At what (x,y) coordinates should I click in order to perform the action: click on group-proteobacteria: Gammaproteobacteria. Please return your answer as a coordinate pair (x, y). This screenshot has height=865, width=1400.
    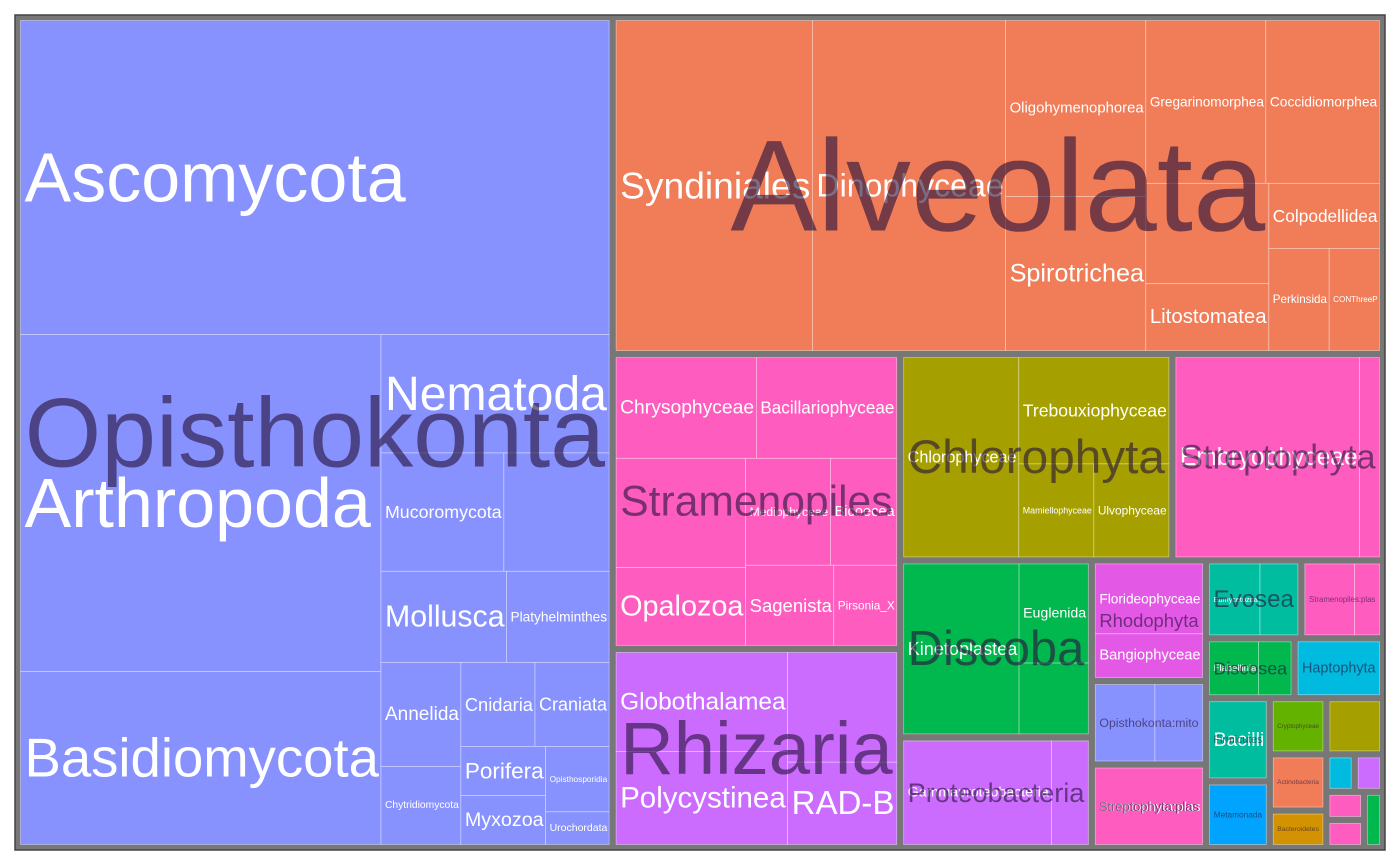
    Looking at the image, I should click on (996, 792).